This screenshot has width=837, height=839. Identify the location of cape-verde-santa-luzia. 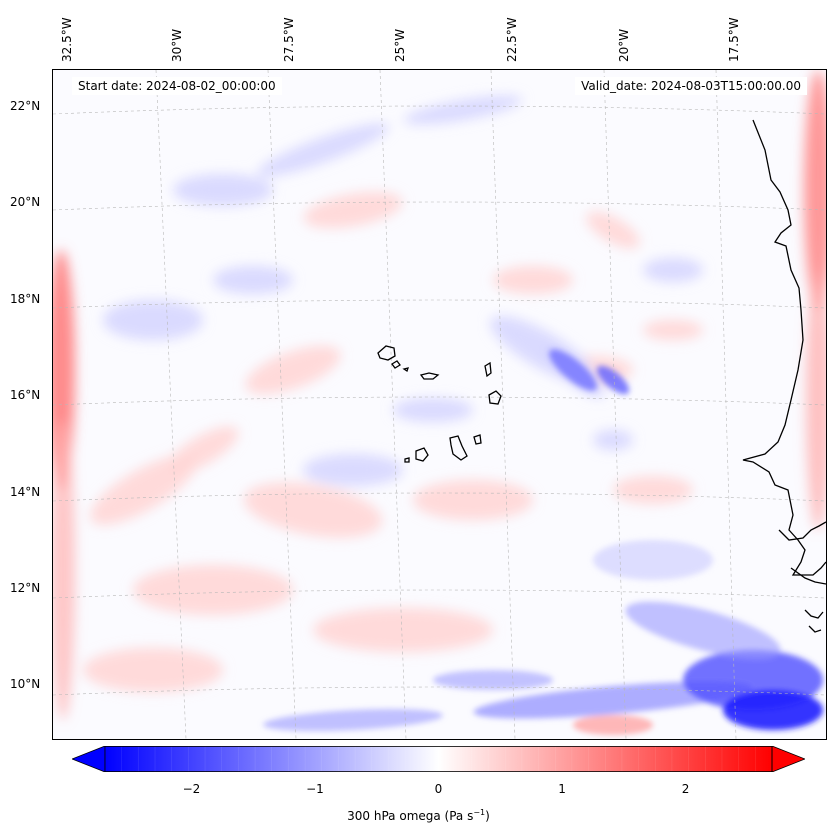
(405, 370).